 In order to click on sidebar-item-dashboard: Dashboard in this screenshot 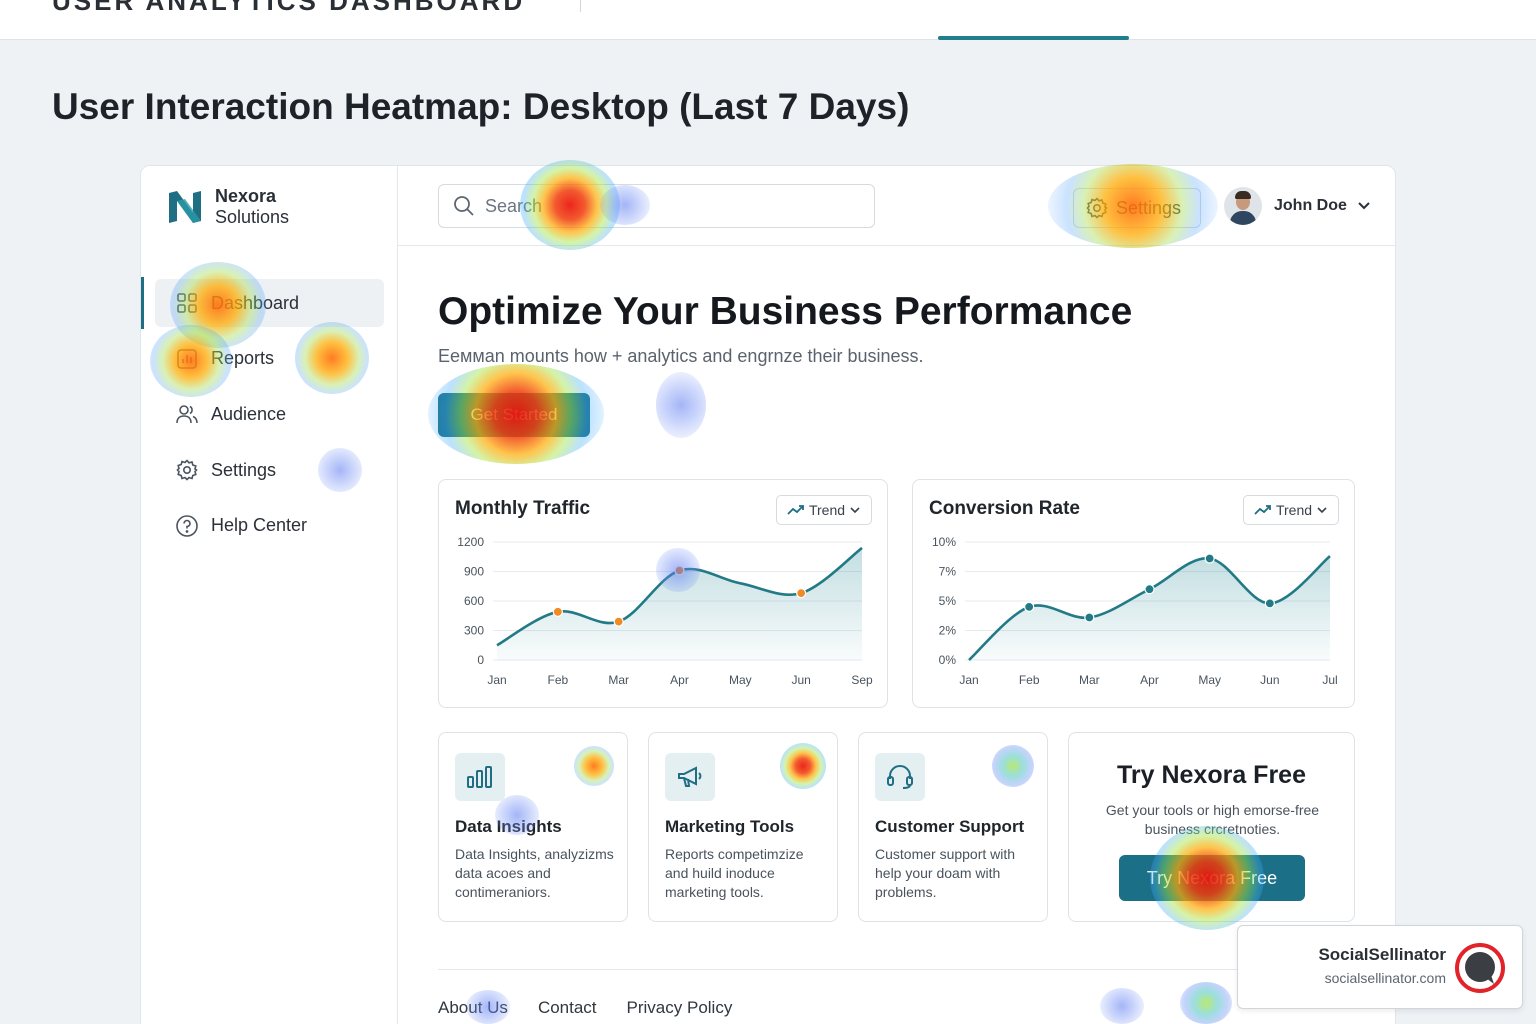, I will do `click(262, 303)`.